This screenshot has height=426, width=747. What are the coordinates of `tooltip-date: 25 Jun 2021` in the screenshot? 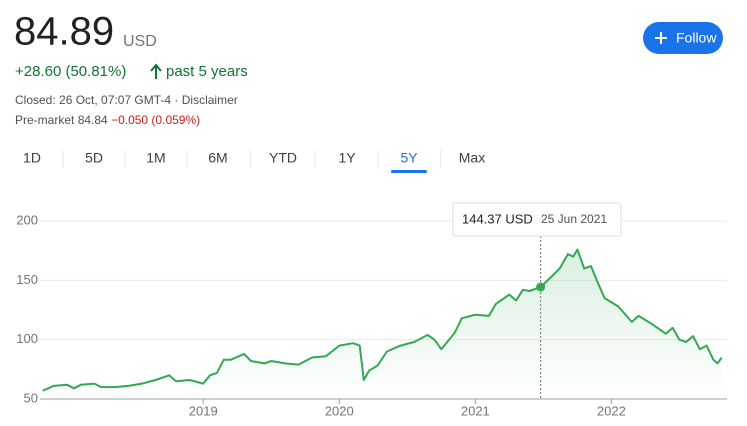 It's located at (574, 219).